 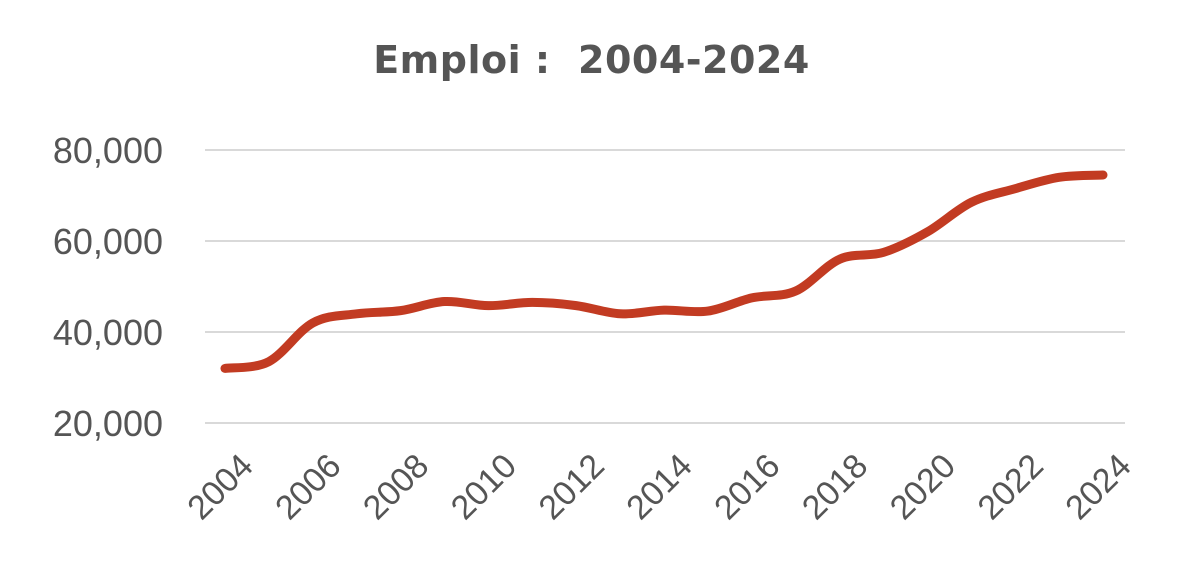 I want to click on x-tick-label: 2024, so click(x=1098, y=487).